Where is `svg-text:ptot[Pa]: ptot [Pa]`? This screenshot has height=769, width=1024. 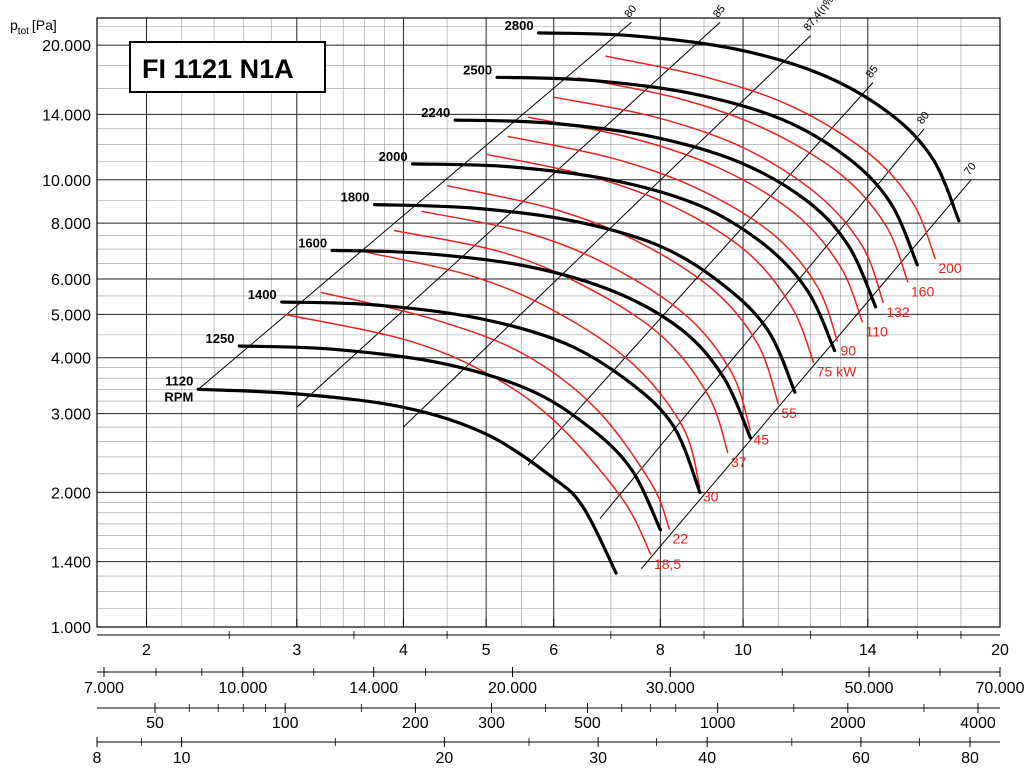
svg-text:ptot[Pa]: ptot [Pa] is located at coordinates (33, 27).